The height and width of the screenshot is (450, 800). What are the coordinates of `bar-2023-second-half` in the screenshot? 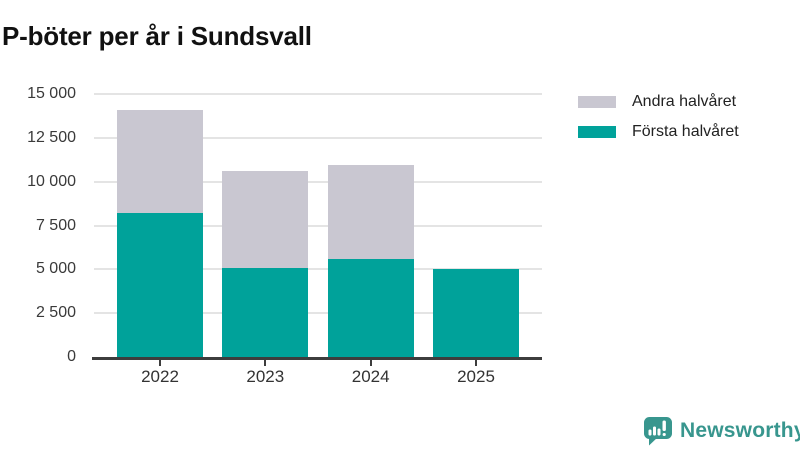 It's located at (265, 219).